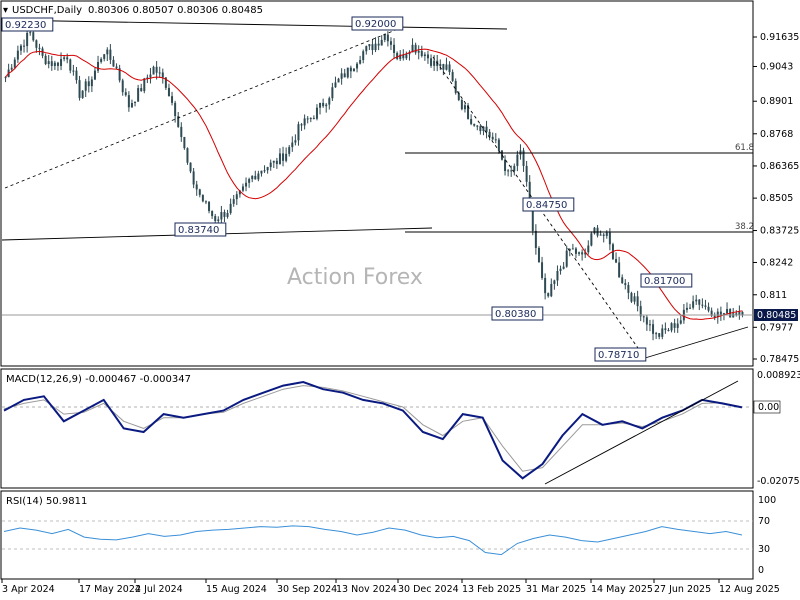  What do you see at coordinates (779, 231) in the screenshot?
I see `price-axis-label: 0.83725` at bounding box center [779, 231].